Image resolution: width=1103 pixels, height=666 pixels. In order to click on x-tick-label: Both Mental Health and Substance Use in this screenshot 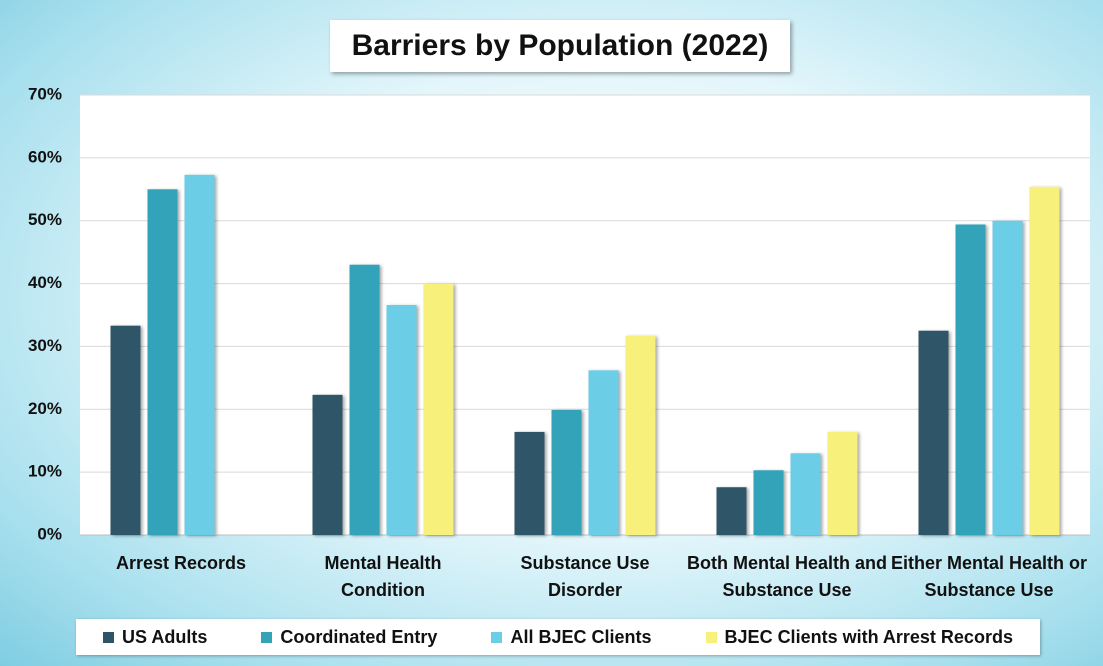, I will do `click(787, 576)`.